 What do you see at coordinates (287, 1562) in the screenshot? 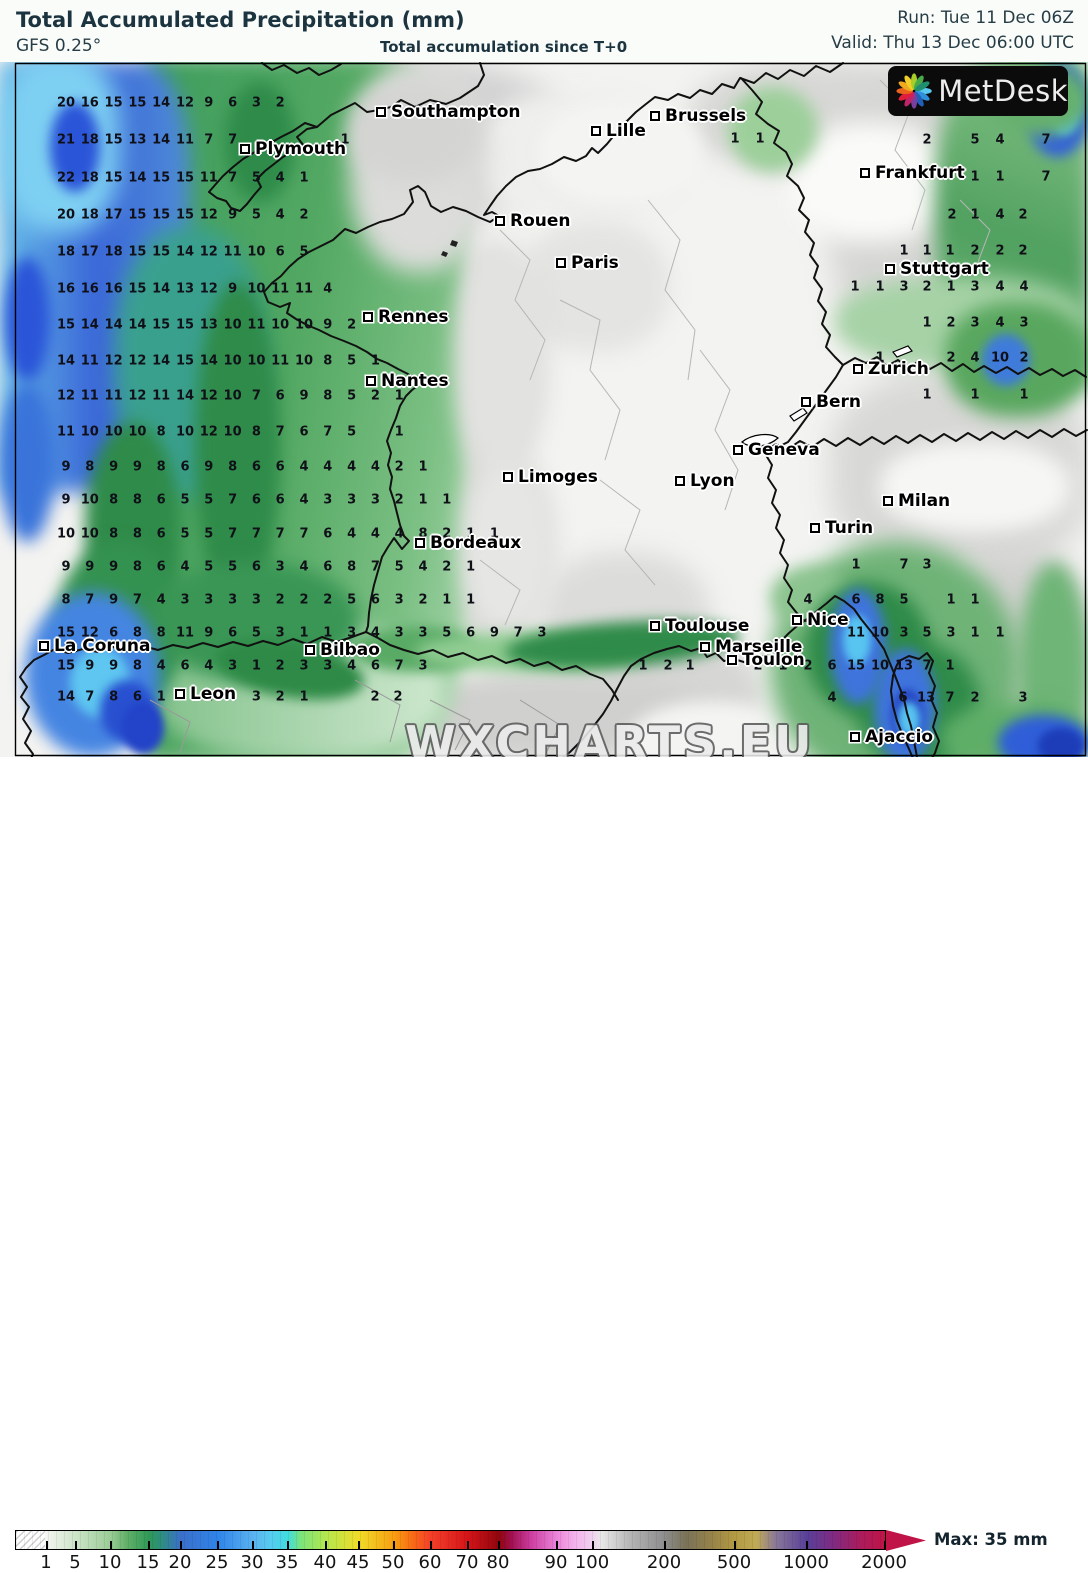
I see `colorbar-tick-label: 35` at bounding box center [287, 1562].